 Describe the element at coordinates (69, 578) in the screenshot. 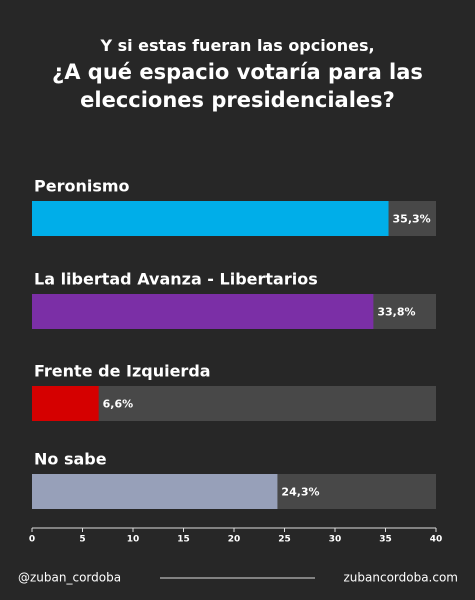

I see `footer-left: @zuban_cordoba` at that location.